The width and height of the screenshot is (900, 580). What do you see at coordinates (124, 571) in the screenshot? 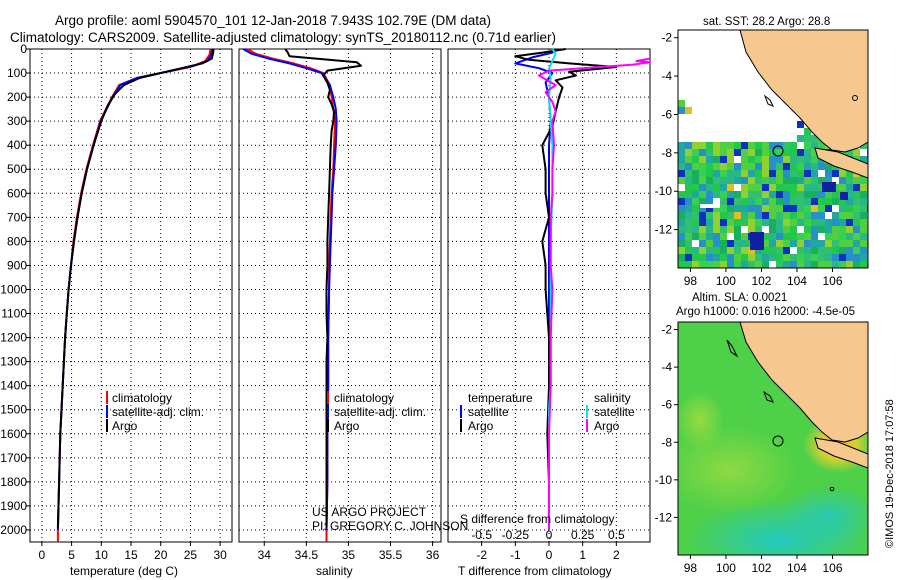
I see `temperature-axis-label: temperature (deg C)` at bounding box center [124, 571].